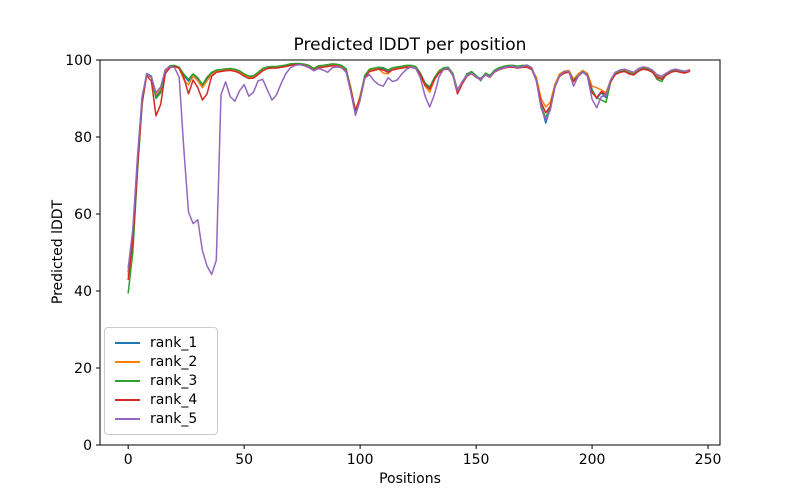 Image resolution: width=800 pixels, height=500 pixels. Describe the element at coordinates (476, 460) in the screenshot. I see `x-tick-label: 150` at that location.